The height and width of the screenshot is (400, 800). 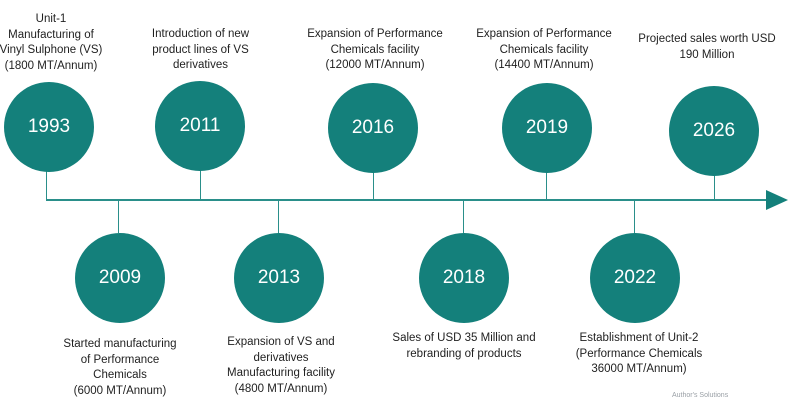 I want to click on milestone-year-2013: 2013, so click(x=279, y=277).